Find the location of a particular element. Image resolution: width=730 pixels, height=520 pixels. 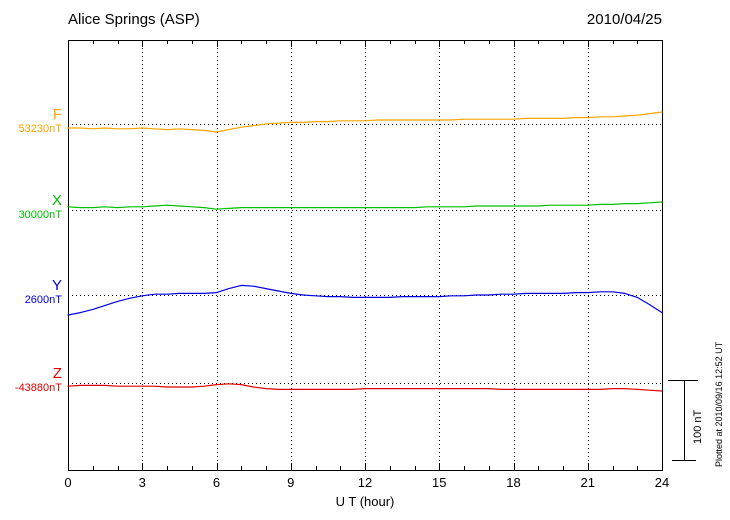

series-name-y: Y is located at coordinates (56, 285).